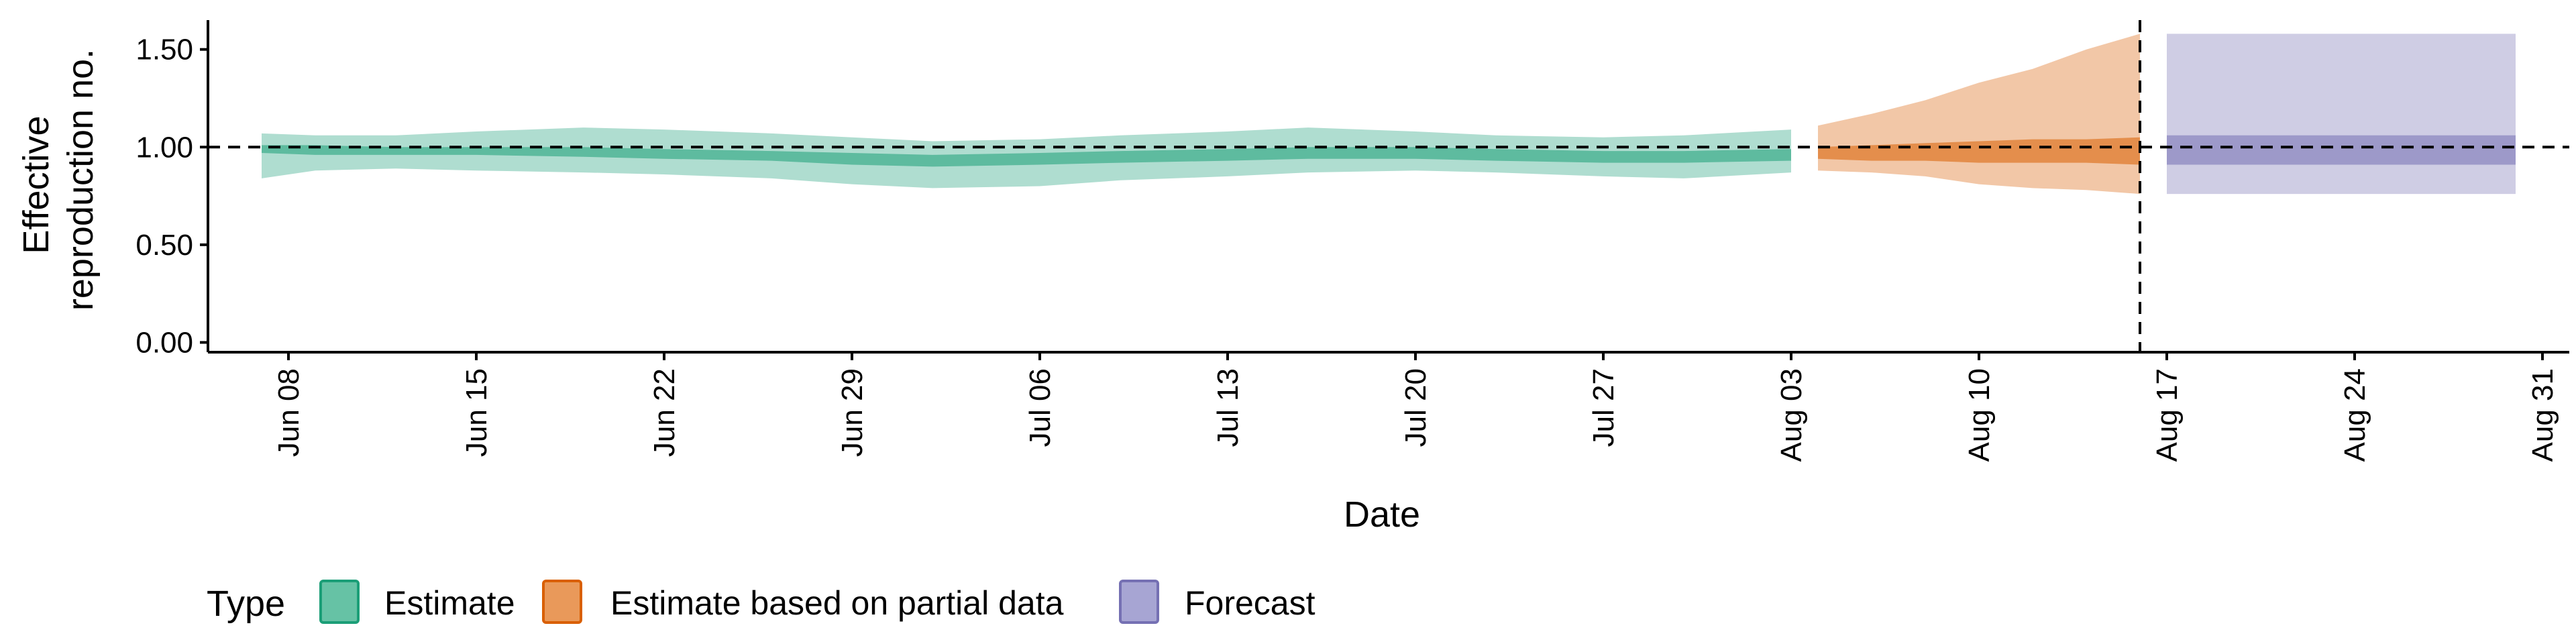 This screenshot has height=644, width=2576. I want to click on forecast-outer-band, so click(2341, 114).